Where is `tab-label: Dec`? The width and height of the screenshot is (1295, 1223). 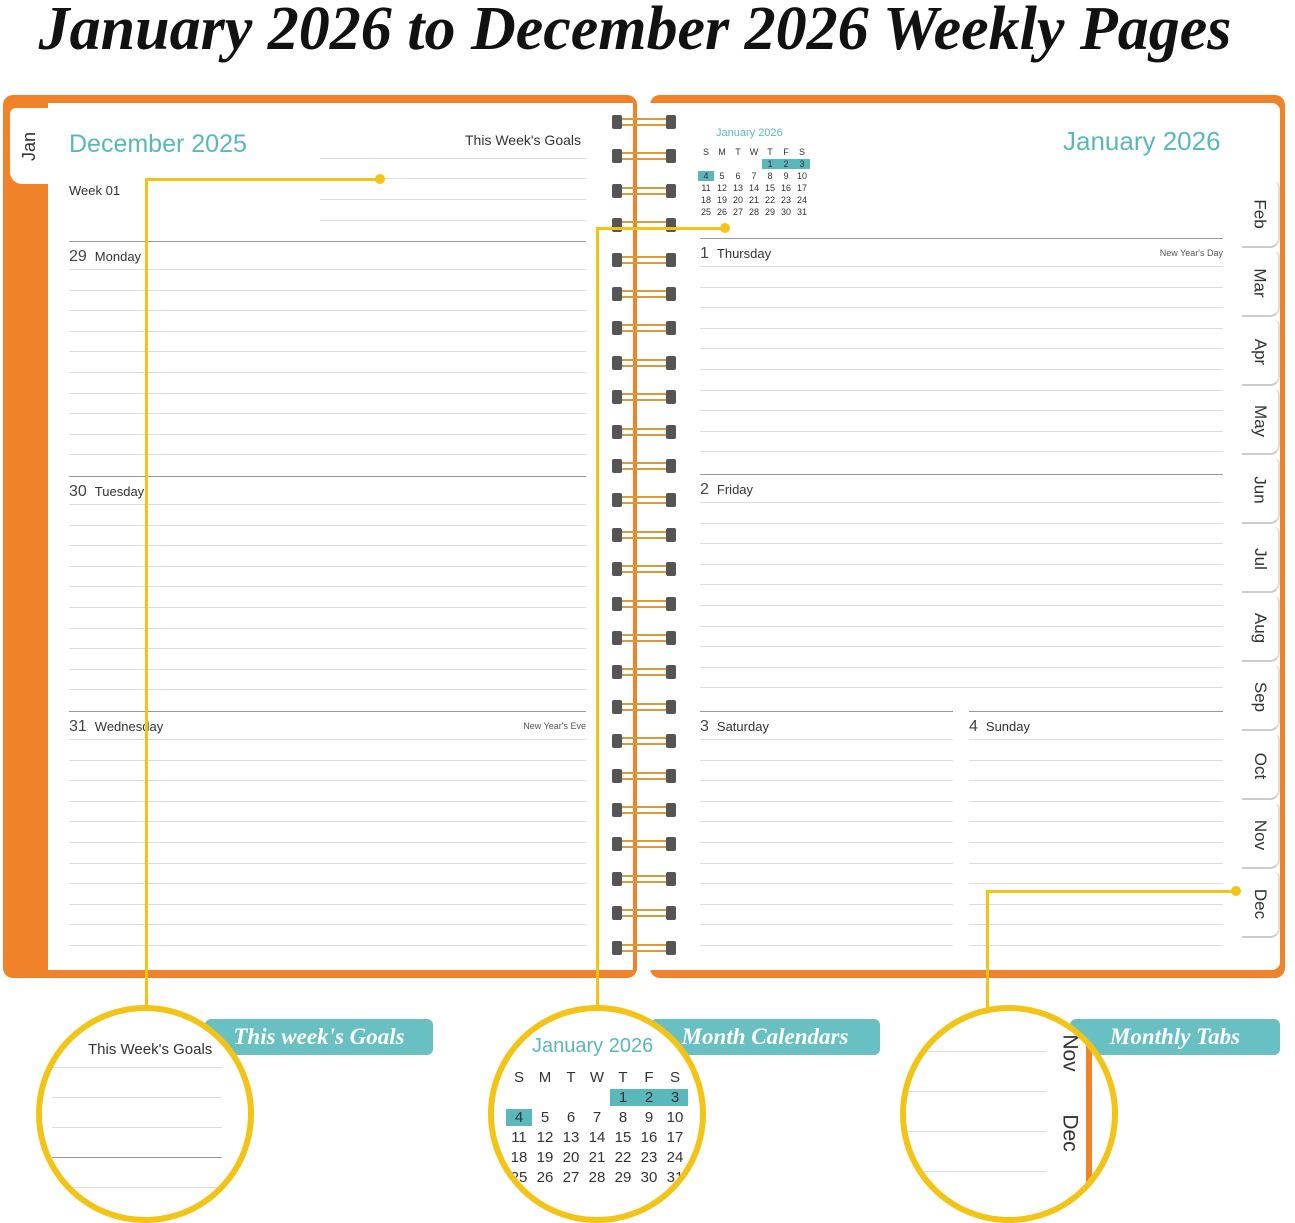 tab-label: Dec is located at coordinates (1260, 904).